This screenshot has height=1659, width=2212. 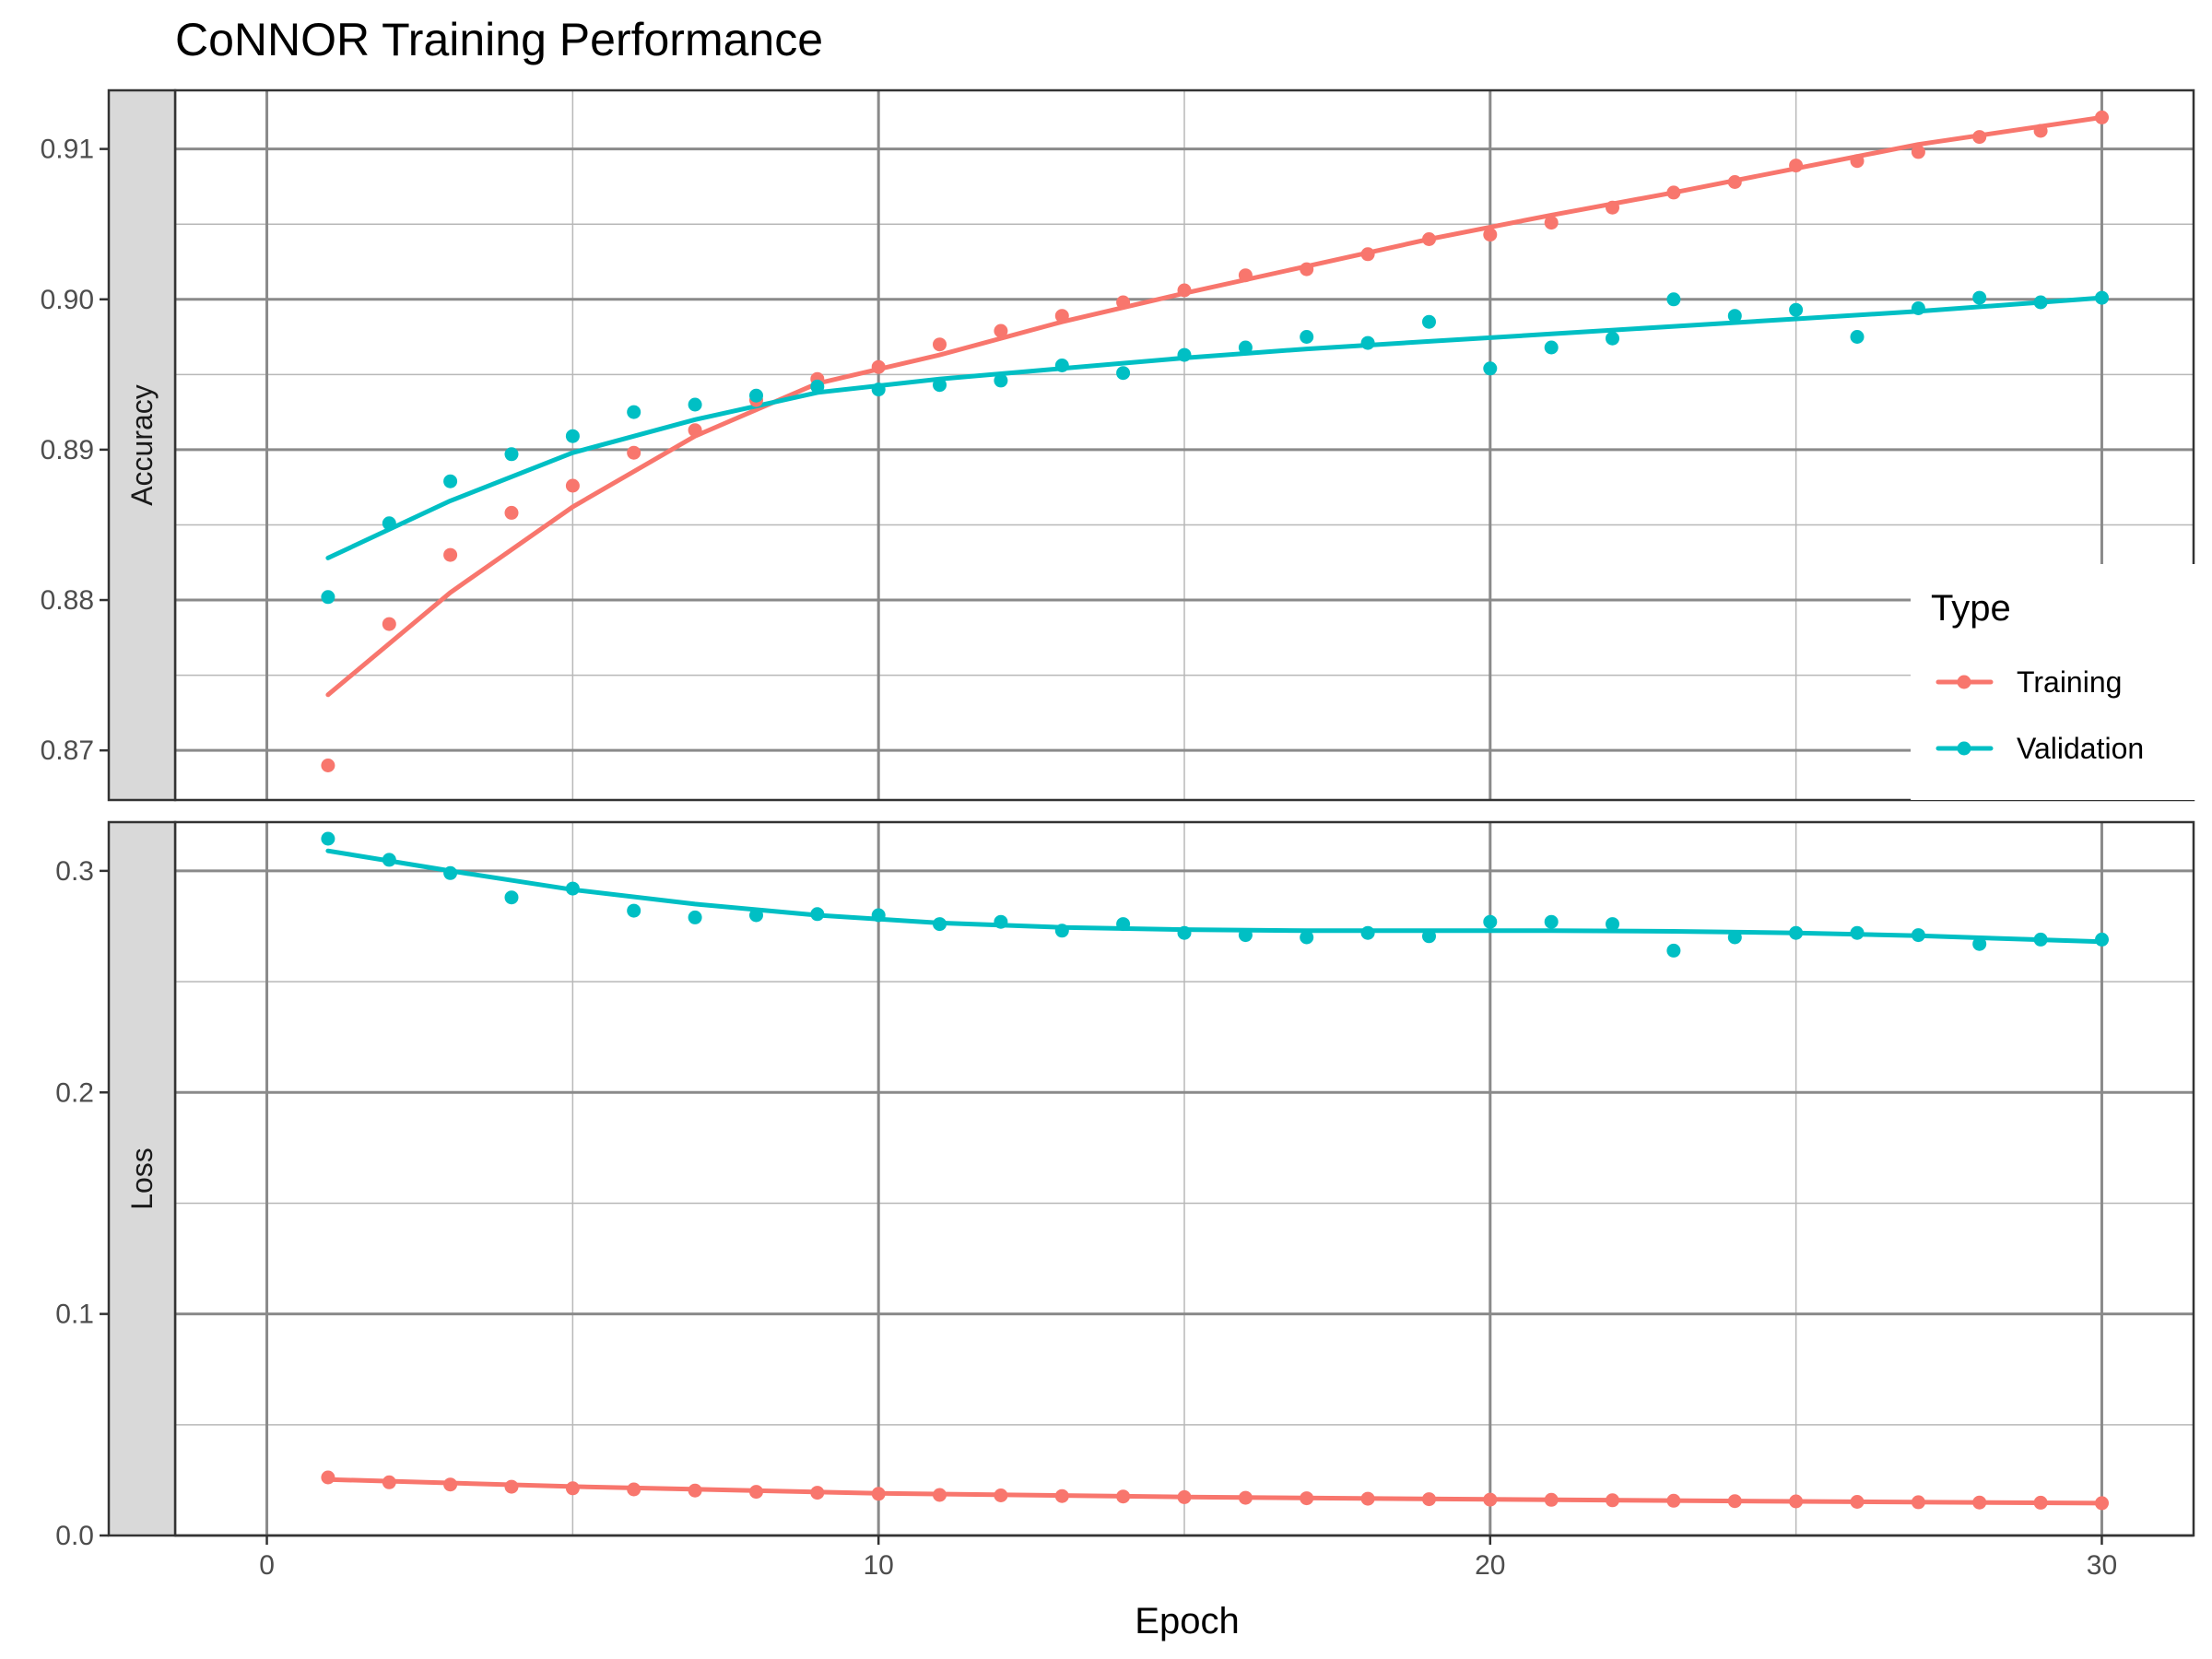 What do you see at coordinates (878, 1565) in the screenshot?
I see `x-tick-label-1: 10` at bounding box center [878, 1565].